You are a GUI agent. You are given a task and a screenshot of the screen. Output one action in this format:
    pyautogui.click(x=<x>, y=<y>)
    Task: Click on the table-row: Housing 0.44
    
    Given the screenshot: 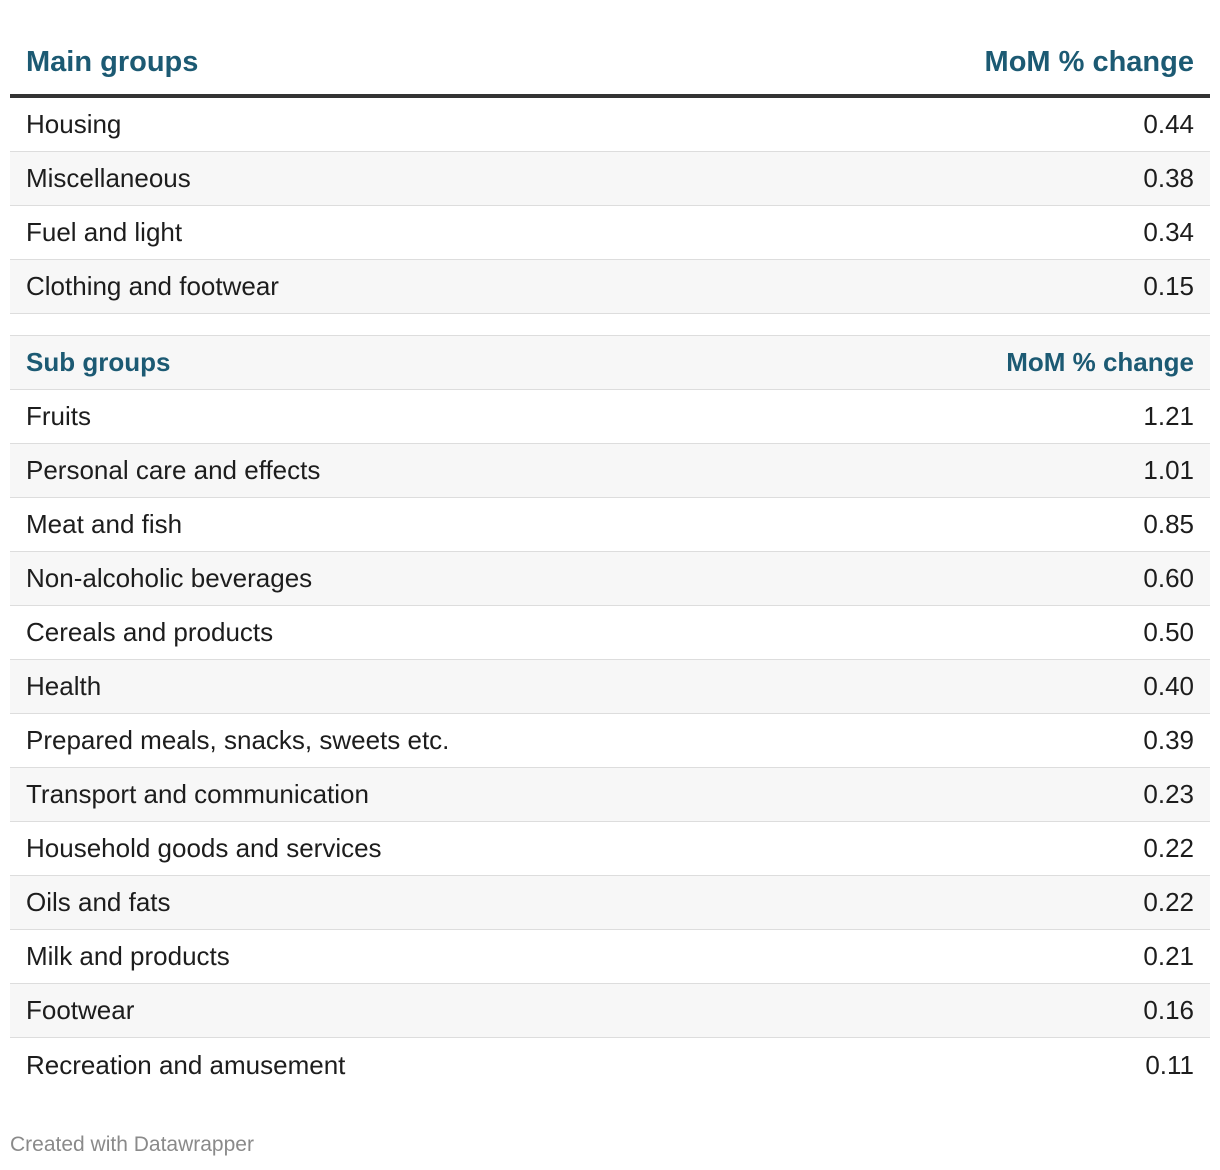 What is the action you would take?
    pyautogui.click(x=610, y=125)
    